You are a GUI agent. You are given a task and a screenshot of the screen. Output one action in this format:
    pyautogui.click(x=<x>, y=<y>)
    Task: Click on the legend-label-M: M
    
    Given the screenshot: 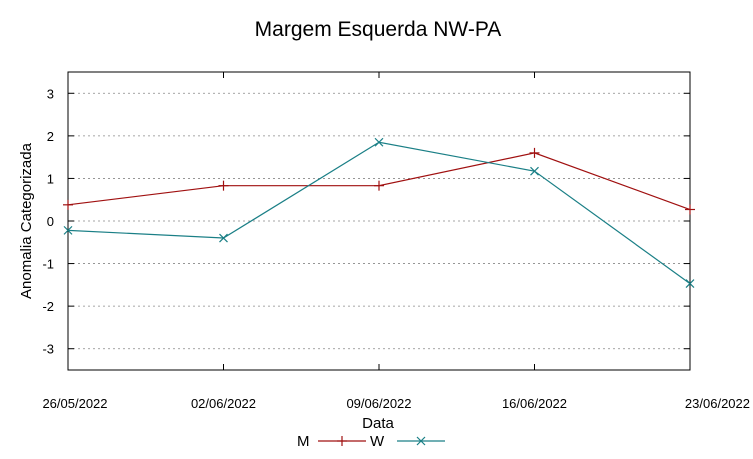 What is the action you would take?
    pyautogui.click(x=303, y=441)
    